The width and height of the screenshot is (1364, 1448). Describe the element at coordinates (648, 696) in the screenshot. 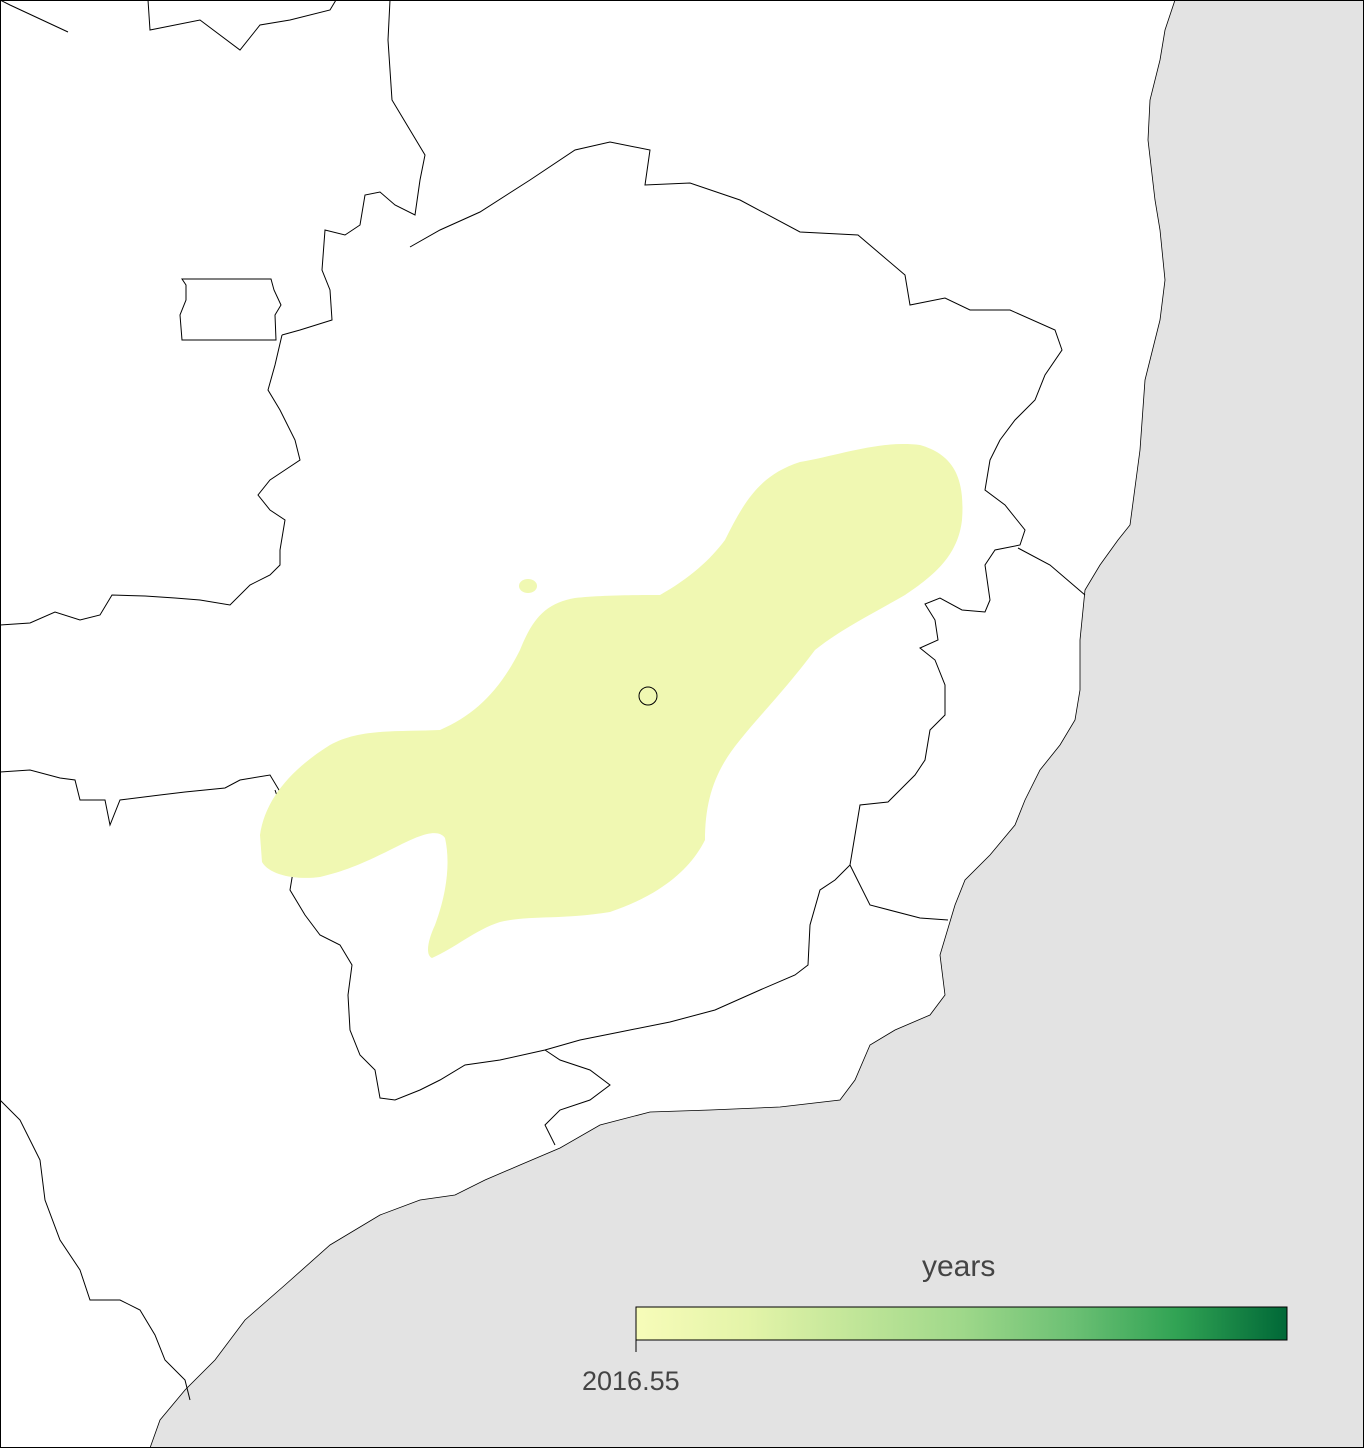

I see `circle-marker` at that location.